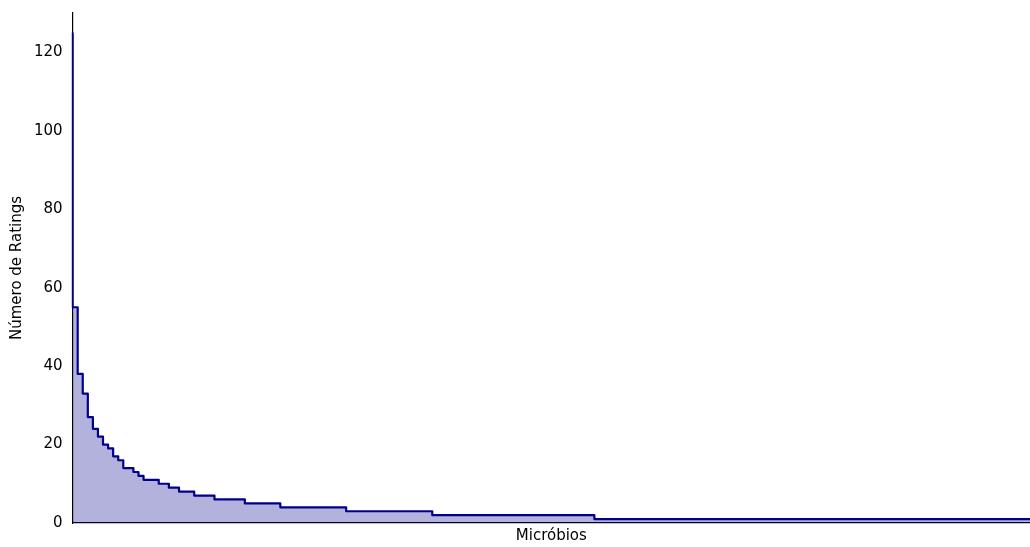 Image resolution: width=1030 pixels, height=547 pixels. Describe the element at coordinates (53, 364) in the screenshot. I see `y-tick-label: 40` at that location.